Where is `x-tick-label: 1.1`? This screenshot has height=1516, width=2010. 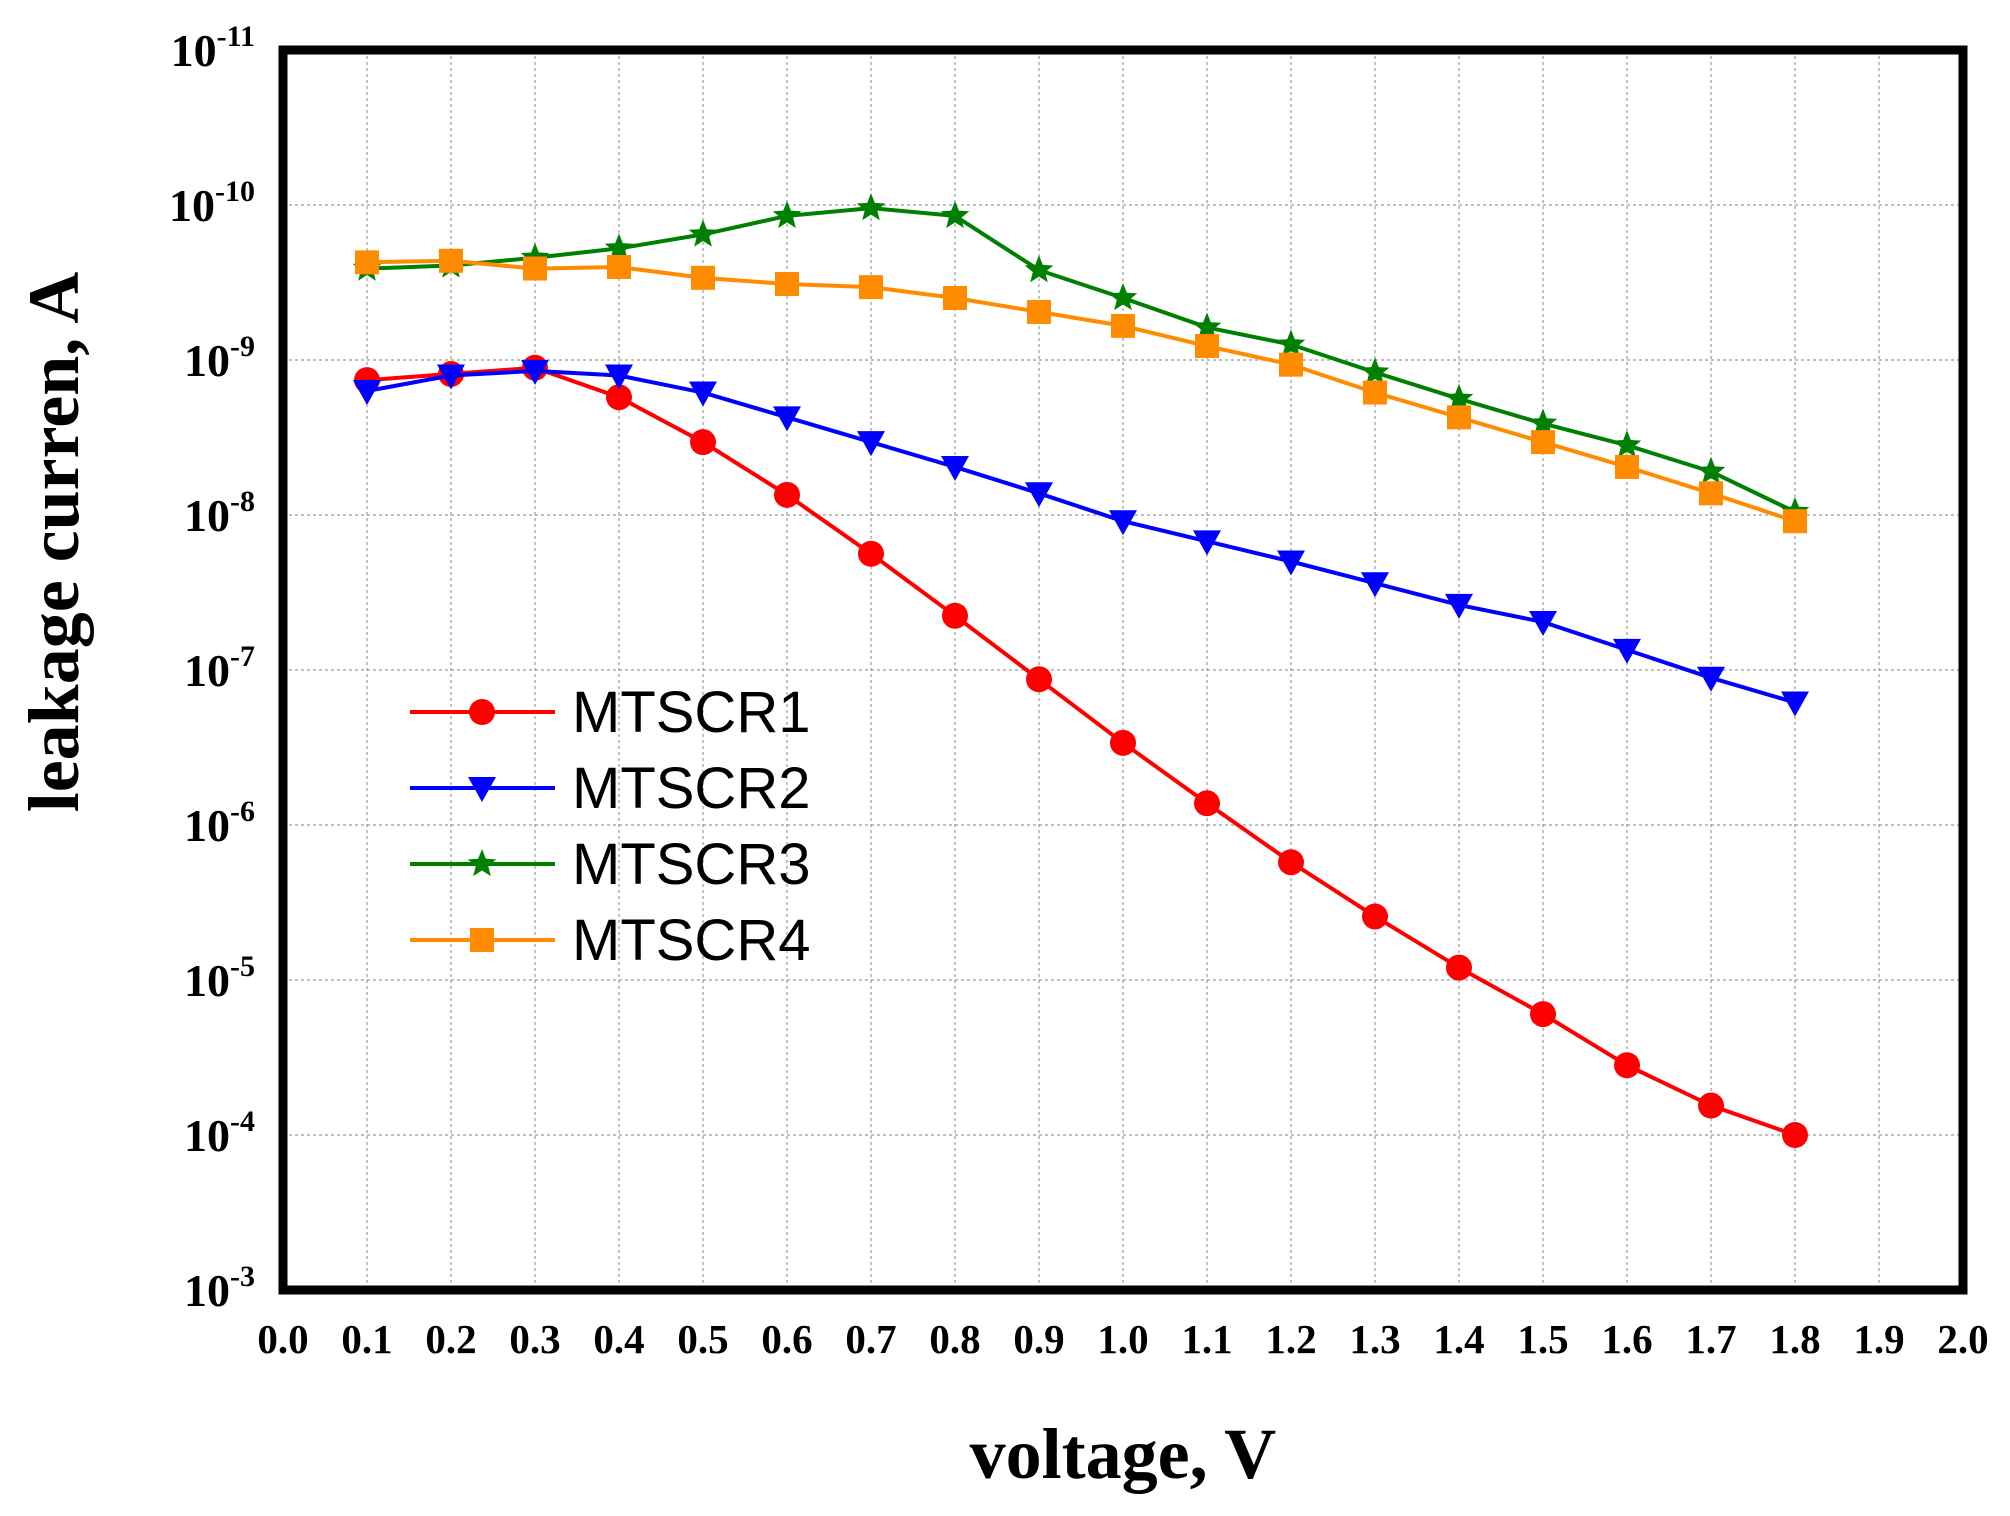 x-tick-label: 1.1 is located at coordinates (1206, 1339).